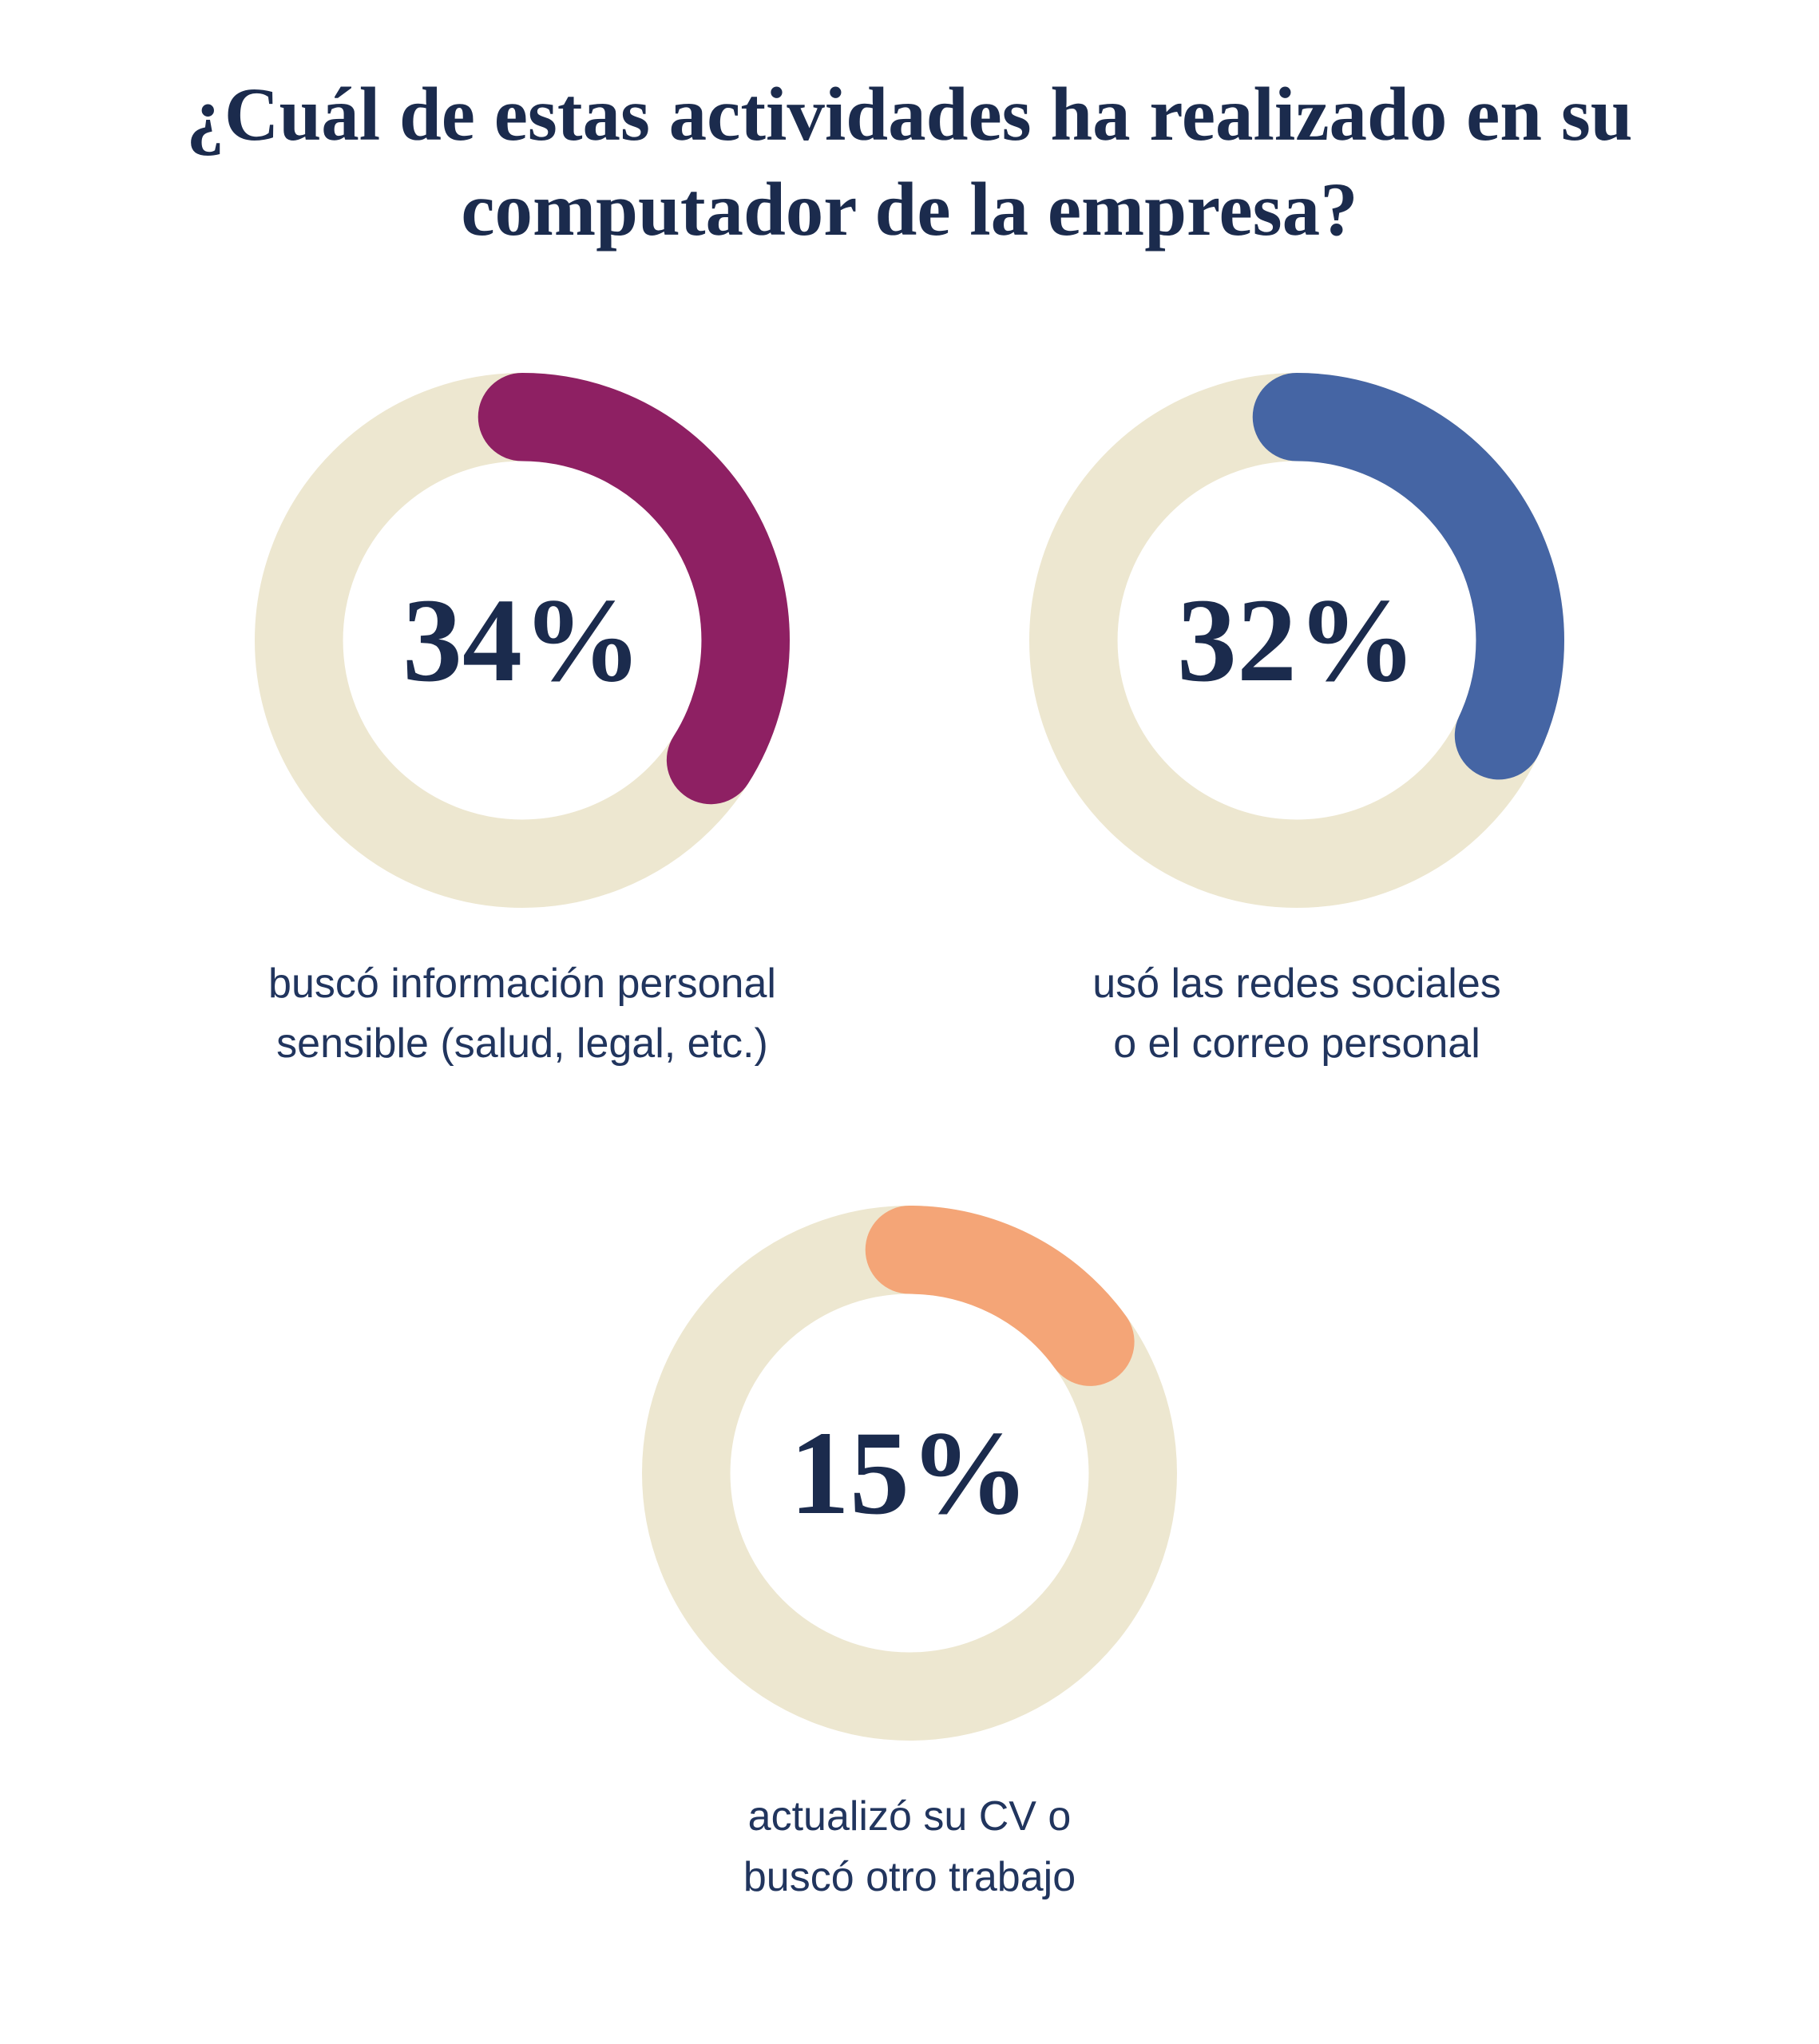 The width and height of the screenshot is (1819, 2044). I want to click on donut-chart-sensitive-info: 34%, so click(522, 640).